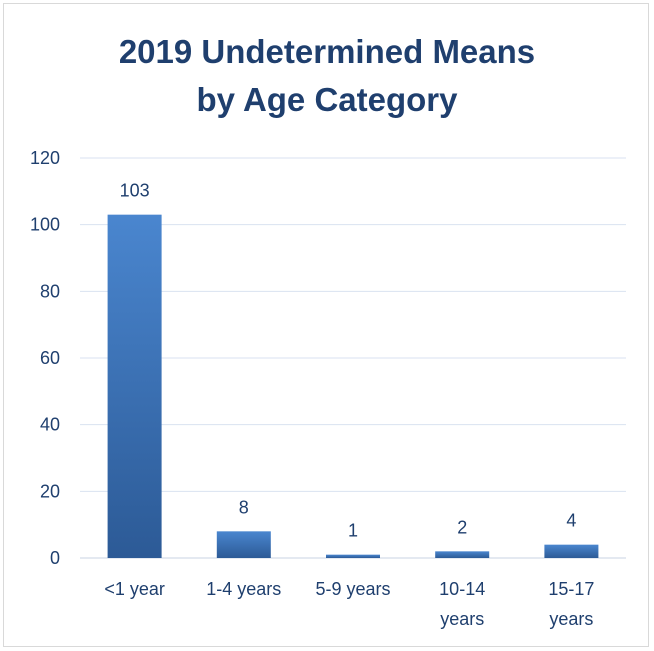  What do you see at coordinates (327, 51) in the screenshot?
I see `chart-title-line-1: 2019 Undetermined Means` at bounding box center [327, 51].